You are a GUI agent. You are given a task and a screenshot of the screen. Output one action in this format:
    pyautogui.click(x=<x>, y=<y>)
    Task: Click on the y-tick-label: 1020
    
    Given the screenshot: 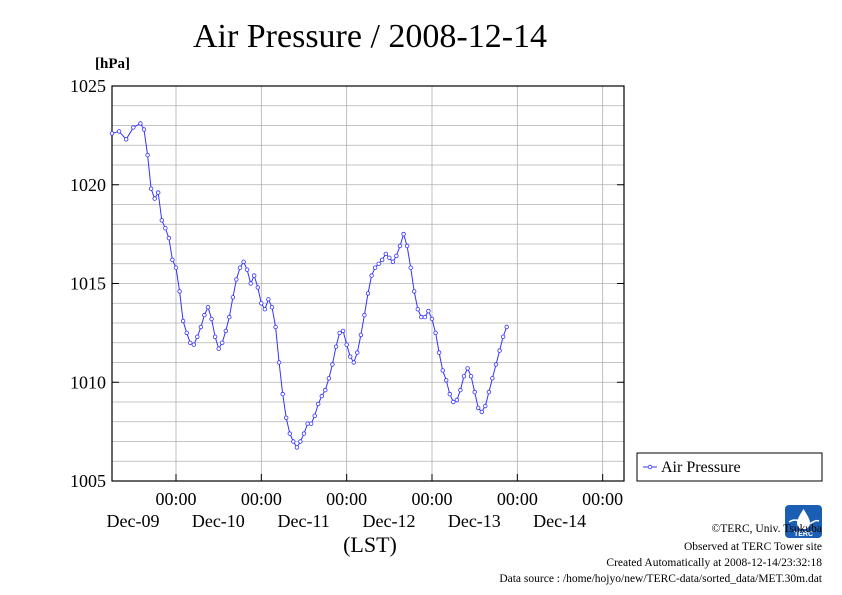 What is the action you would take?
    pyautogui.click(x=88, y=185)
    